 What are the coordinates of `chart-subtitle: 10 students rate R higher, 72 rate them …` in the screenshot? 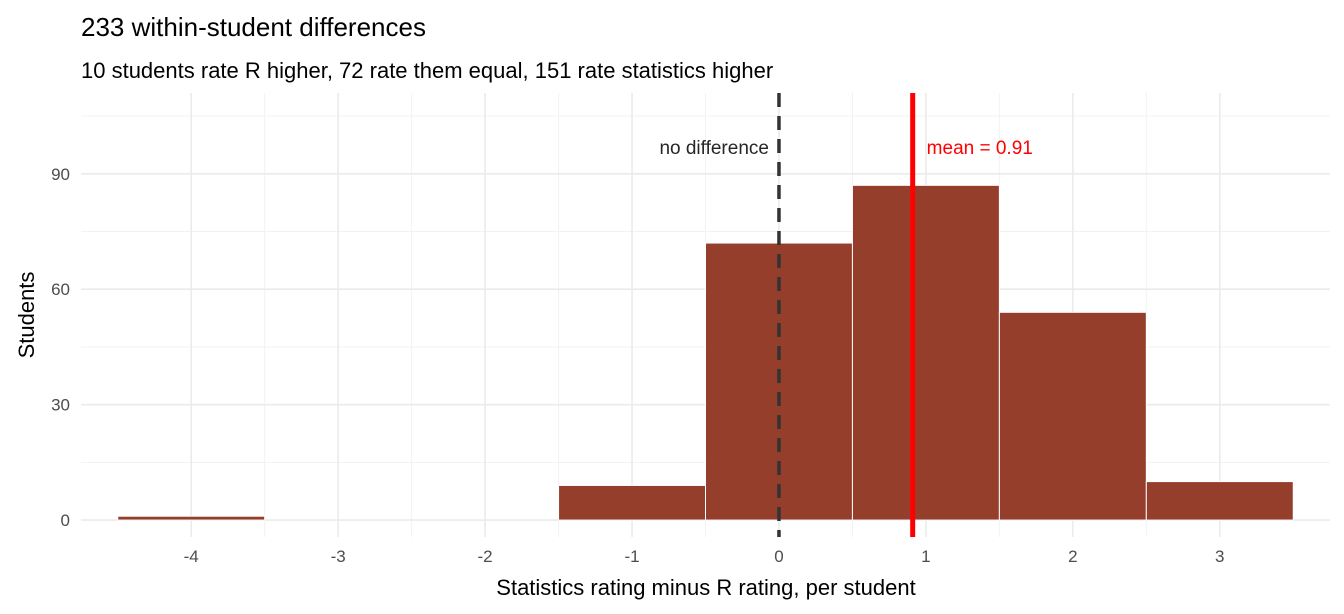 It's located at (427, 70).